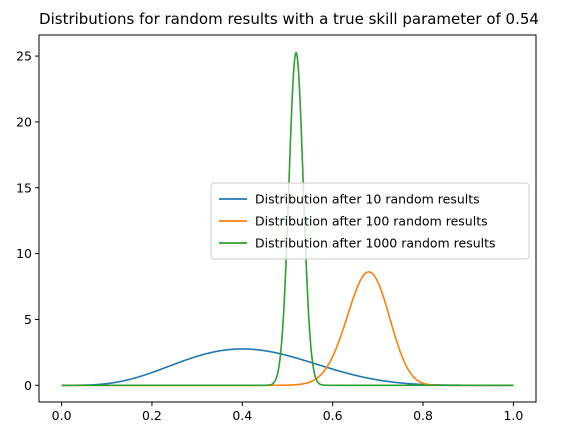 This screenshot has height=435, width=573. I want to click on y-tick-label: 25, so click(24, 56).